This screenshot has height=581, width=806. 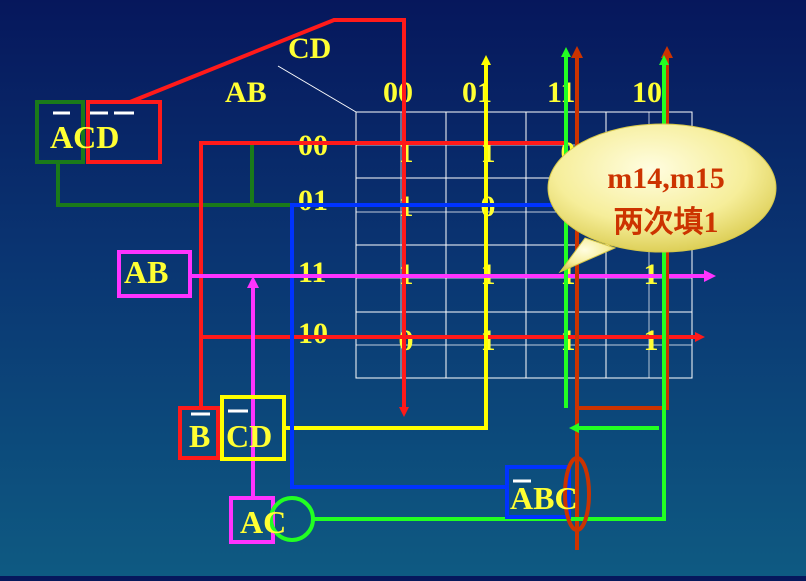 I want to click on term-circle-c, so click(x=292, y=519).